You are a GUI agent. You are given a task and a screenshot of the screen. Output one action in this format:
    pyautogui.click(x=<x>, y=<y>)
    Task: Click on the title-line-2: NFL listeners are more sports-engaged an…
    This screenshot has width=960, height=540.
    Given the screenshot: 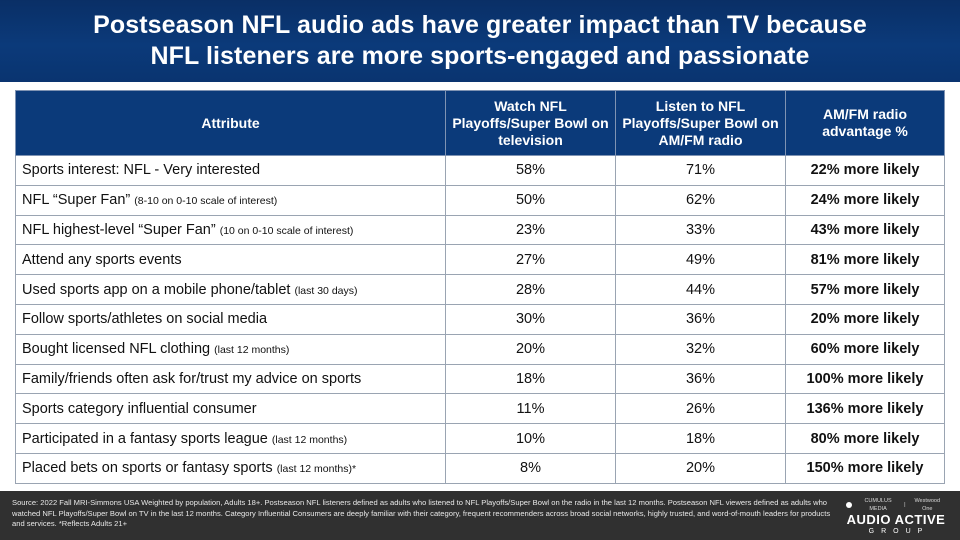 What is the action you would take?
    pyautogui.click(x=480, y=56)
    